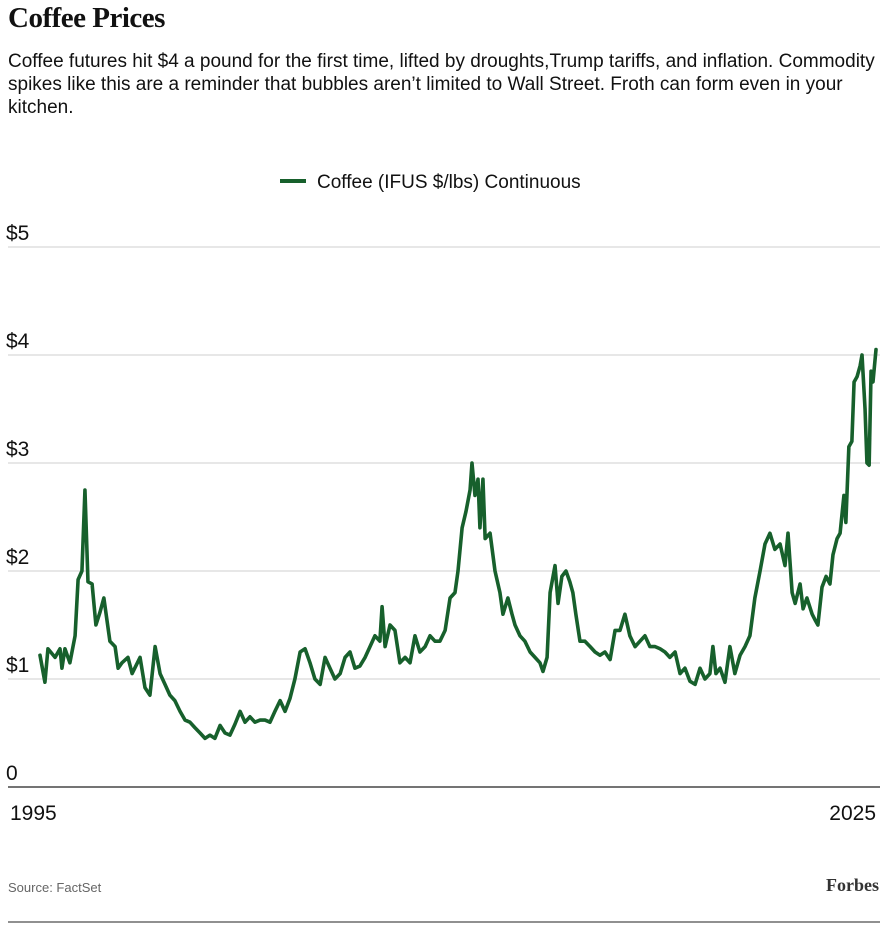  I want to click on x-tick-label: 1995, so click(33, 813).